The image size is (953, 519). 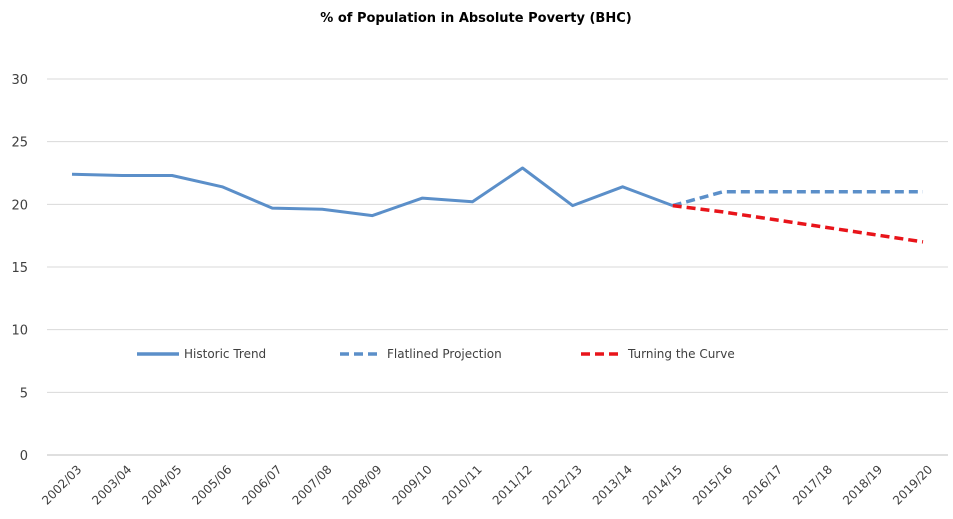 What do you see at coordinates (19, 80) in the screenshot?
I see `y-tick-label: 30` at bounding box center [19, 80].